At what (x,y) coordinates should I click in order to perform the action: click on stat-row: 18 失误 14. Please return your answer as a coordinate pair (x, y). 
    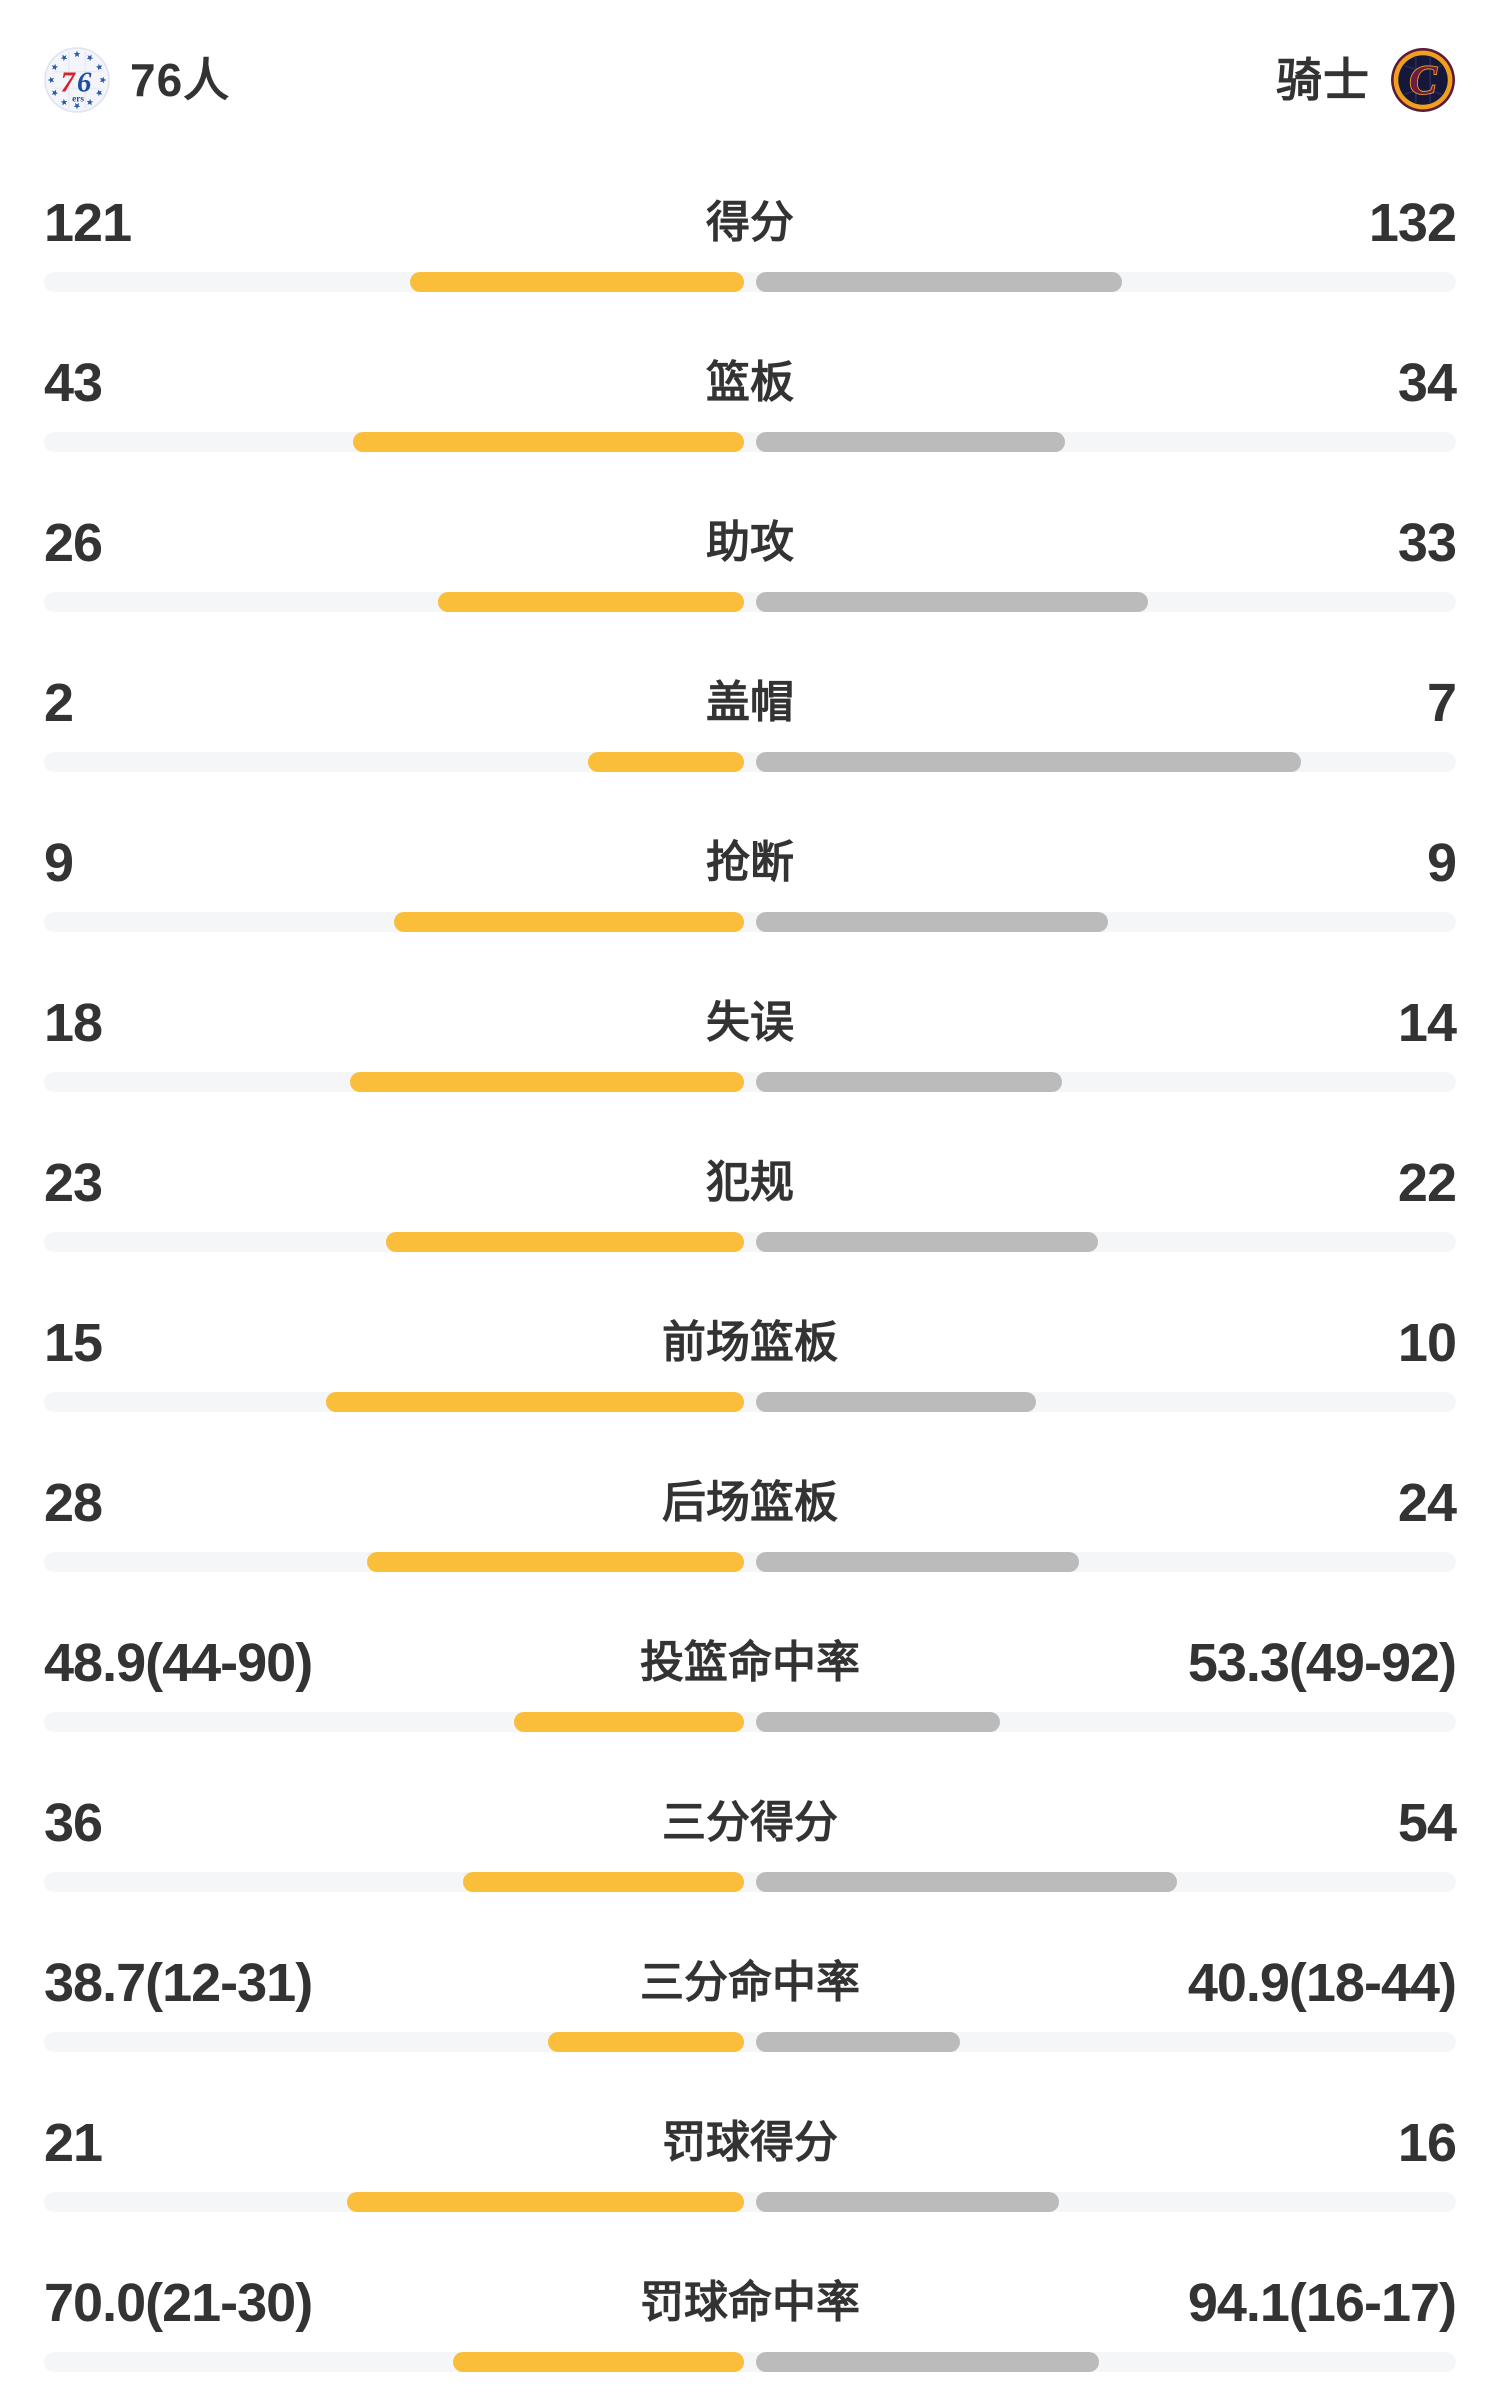
    Looking at the image, I should click on (750, 1040).